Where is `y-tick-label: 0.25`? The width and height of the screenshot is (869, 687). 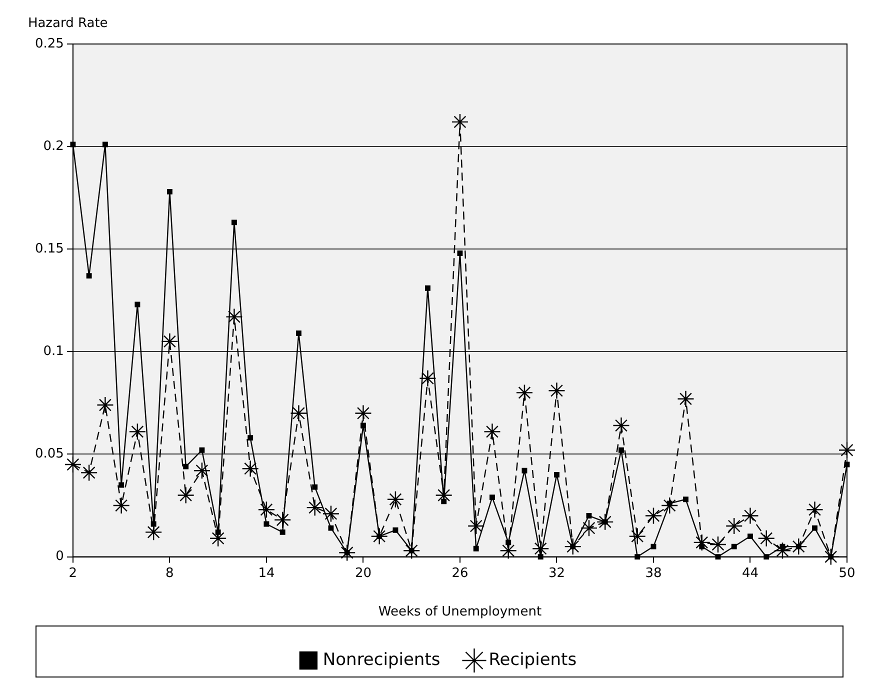 y-tick-label: 0.25 is located at coordinates (49, 44).